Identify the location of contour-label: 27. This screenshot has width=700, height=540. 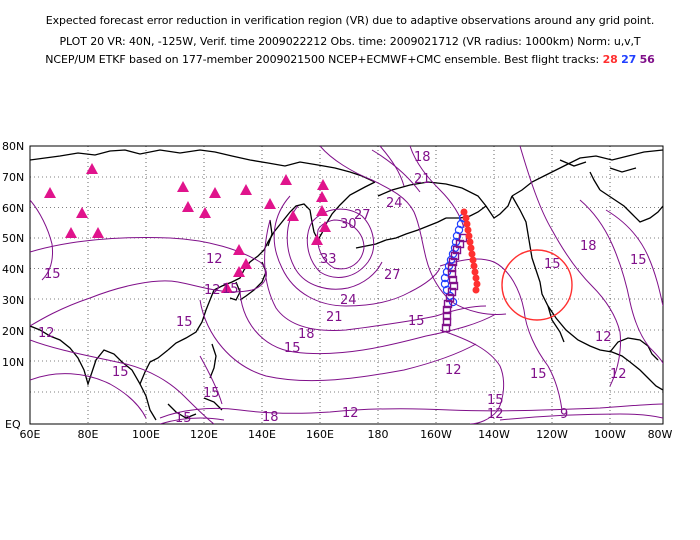
(362, 215).